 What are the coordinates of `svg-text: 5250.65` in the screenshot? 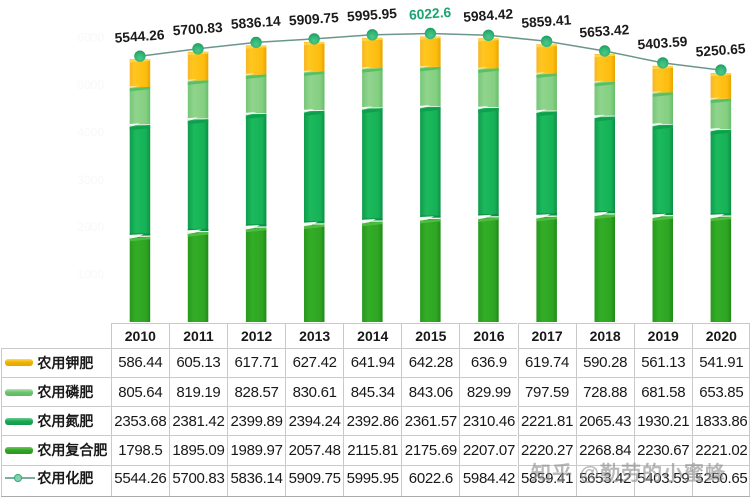 It's located at (720, 50).